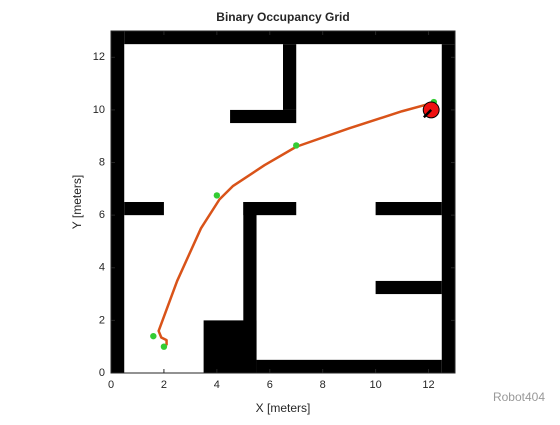  What do you see at coordinates (164, 385) in the screenshot?
I see `x-tick-label: 2` at bounding box center [164, 385].